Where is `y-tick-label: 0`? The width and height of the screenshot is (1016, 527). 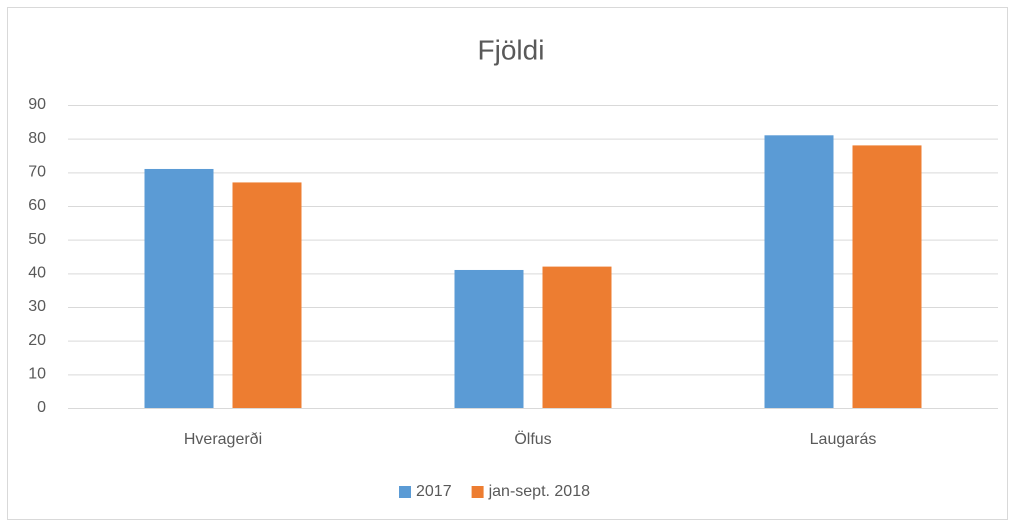 y-tick-label: 0 is located at coordinates (41, 407).